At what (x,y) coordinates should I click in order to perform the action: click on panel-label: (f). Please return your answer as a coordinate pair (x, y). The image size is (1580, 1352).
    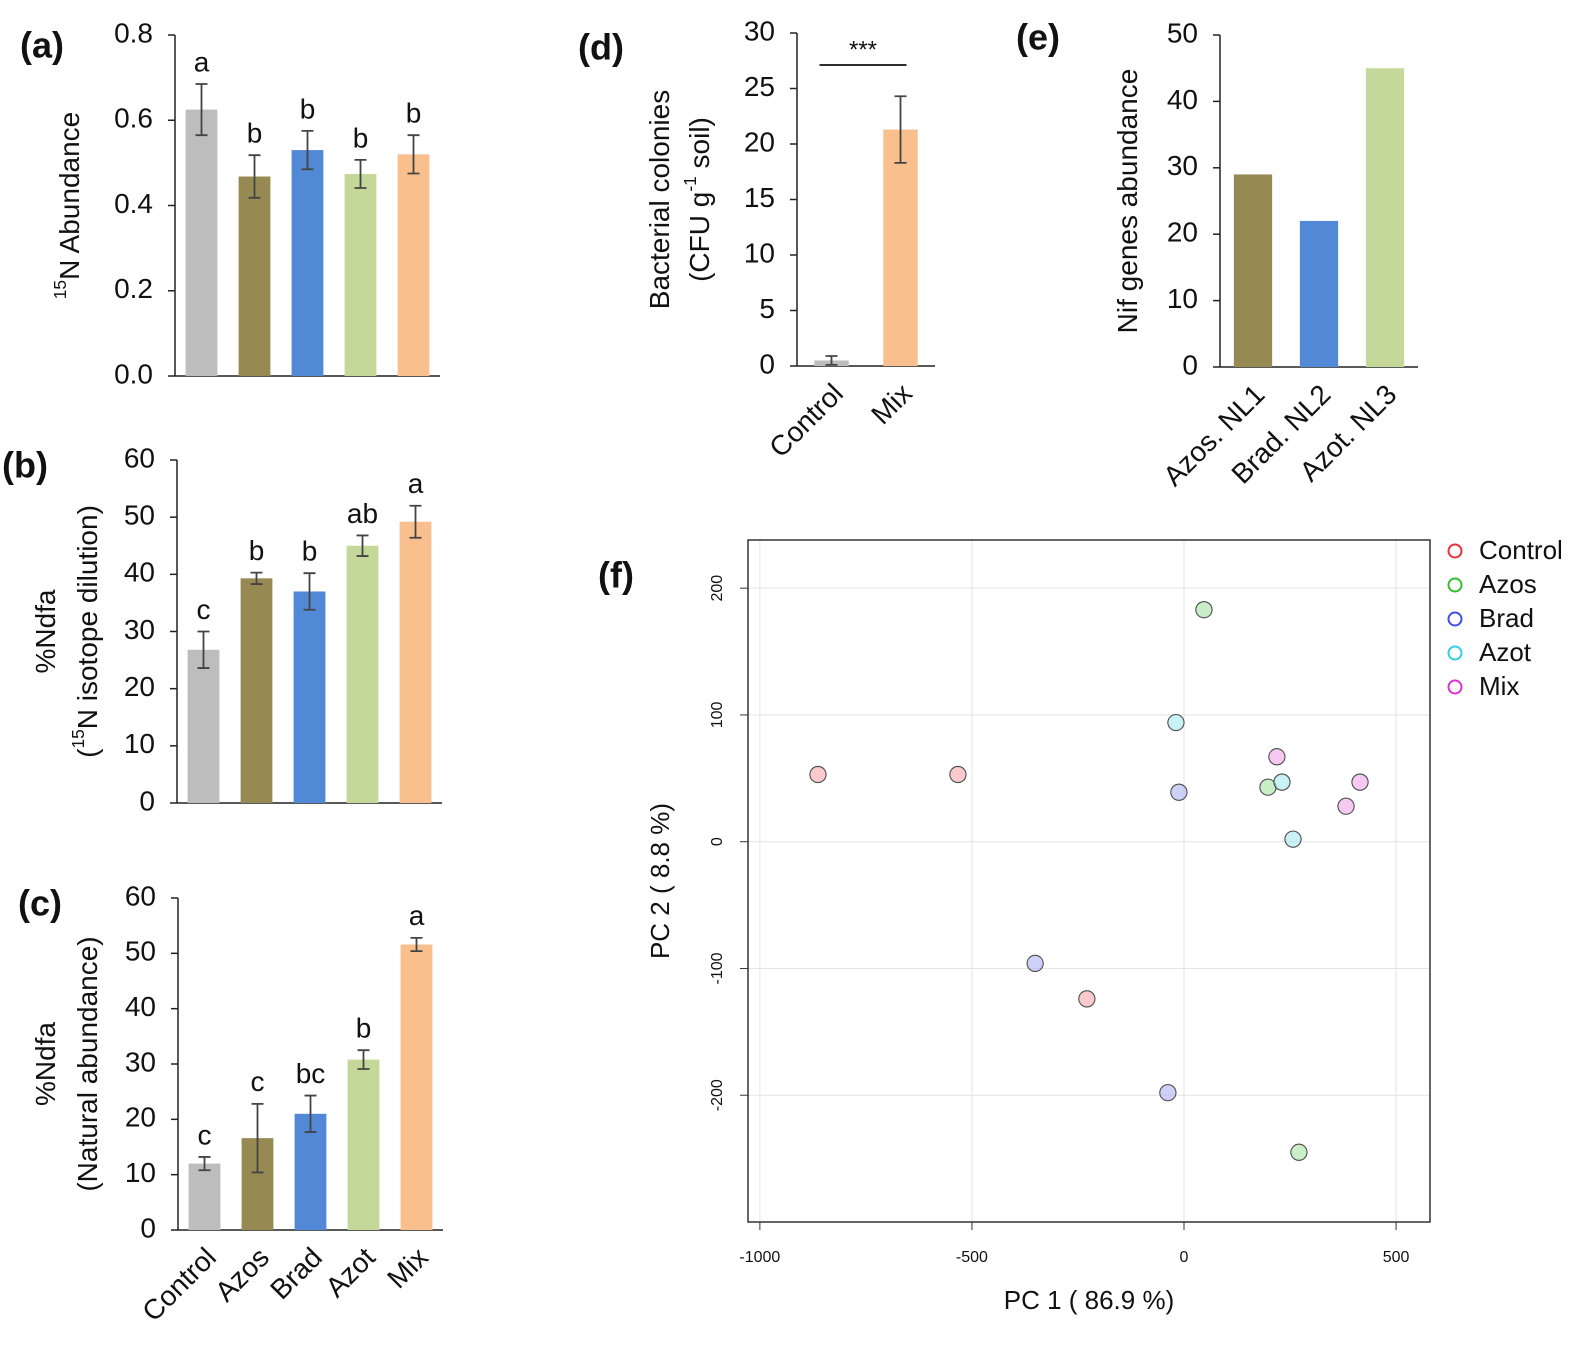
    Looking at the image, I should click on (616, 575).